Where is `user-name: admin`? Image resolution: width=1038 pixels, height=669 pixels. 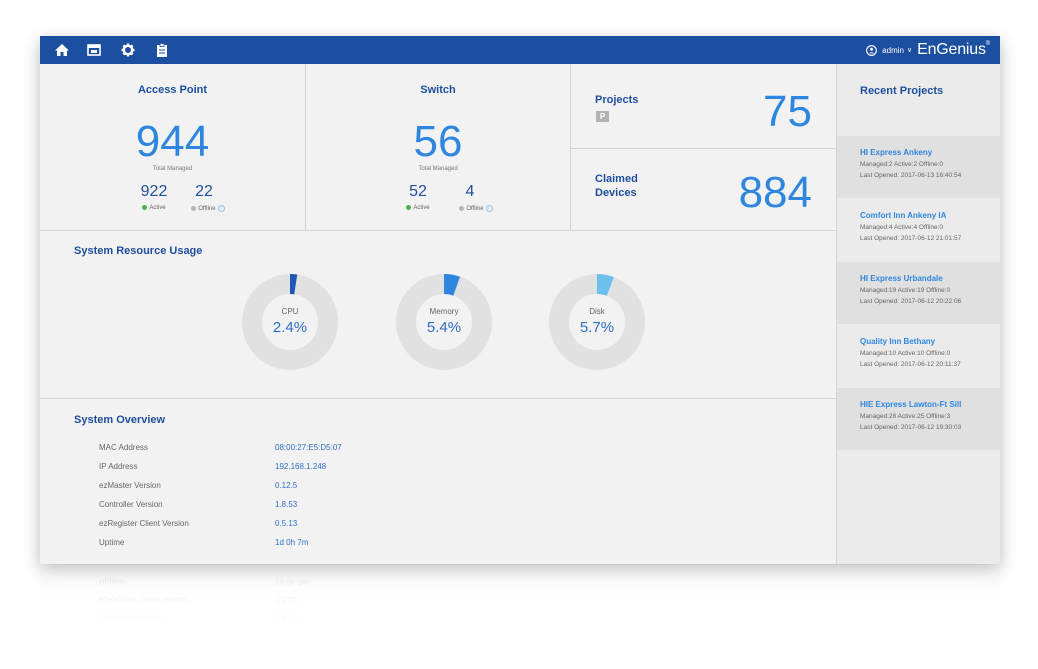 user-name: admin is located at coordinates (893, 50).